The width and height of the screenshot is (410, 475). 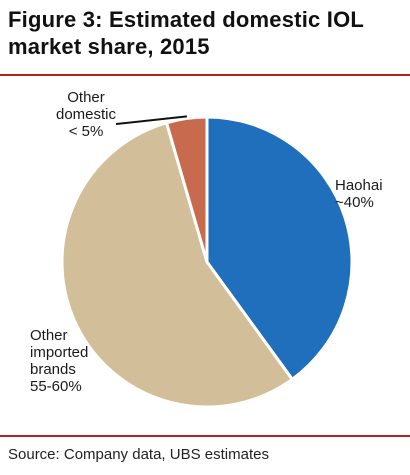 What do you see at coordinates (205, 75) in the screenshot?
I see `title-divider` at bounding box center [205, 75].